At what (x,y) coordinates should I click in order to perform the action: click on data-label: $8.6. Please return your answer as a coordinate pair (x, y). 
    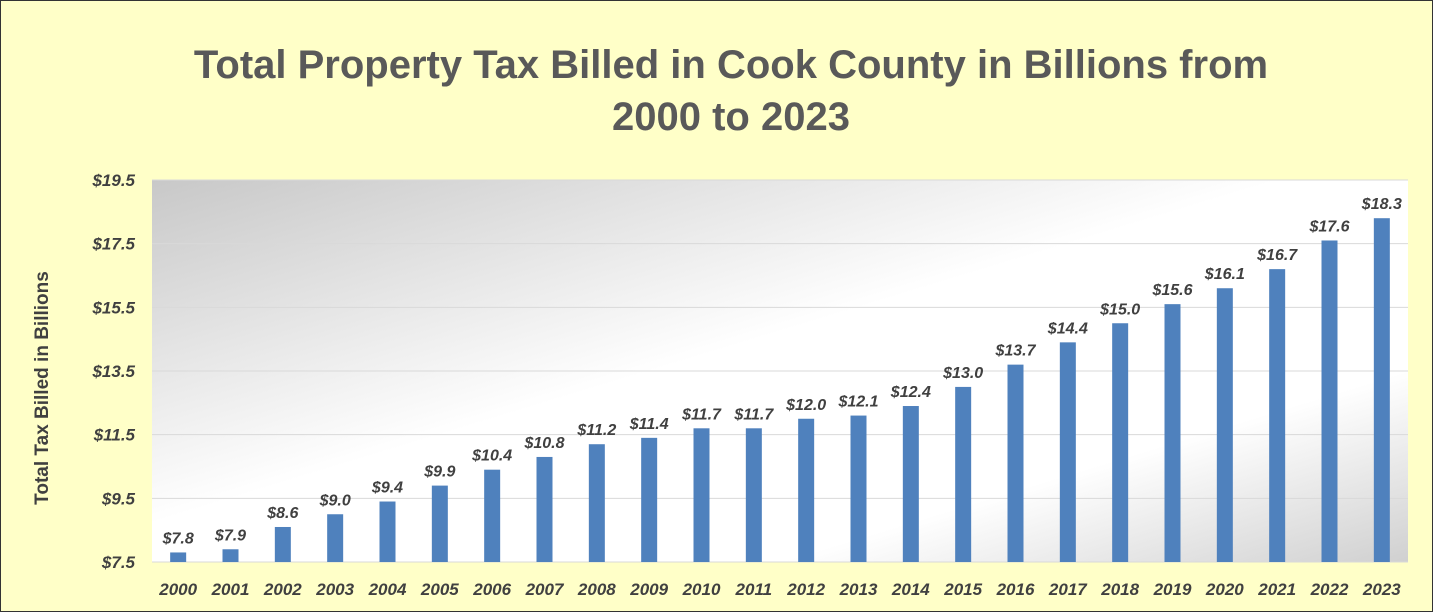
    Looking at the image, I should click on (282, 513).